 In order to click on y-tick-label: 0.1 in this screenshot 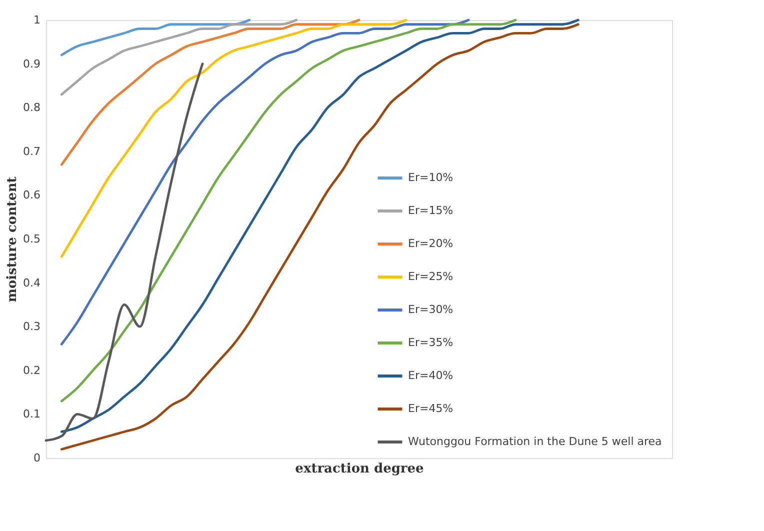, I will do `click(31, 414)`.